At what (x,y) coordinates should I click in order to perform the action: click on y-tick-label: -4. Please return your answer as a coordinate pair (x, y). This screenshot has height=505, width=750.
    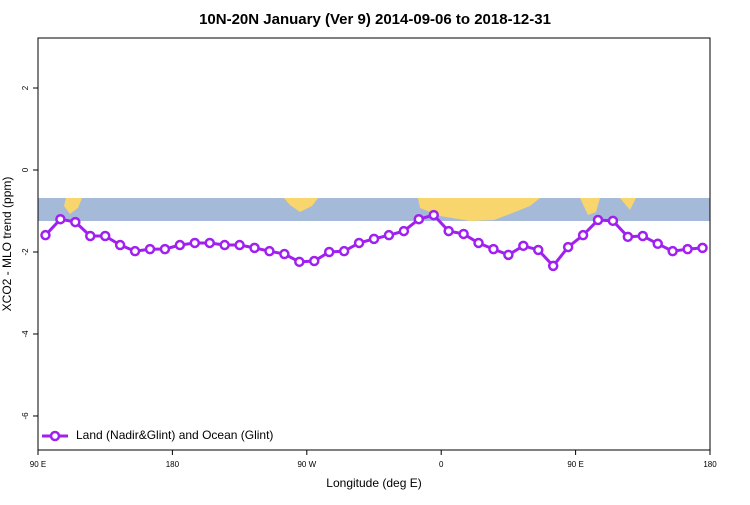
    Looking at the image, I should click on (25, 334).